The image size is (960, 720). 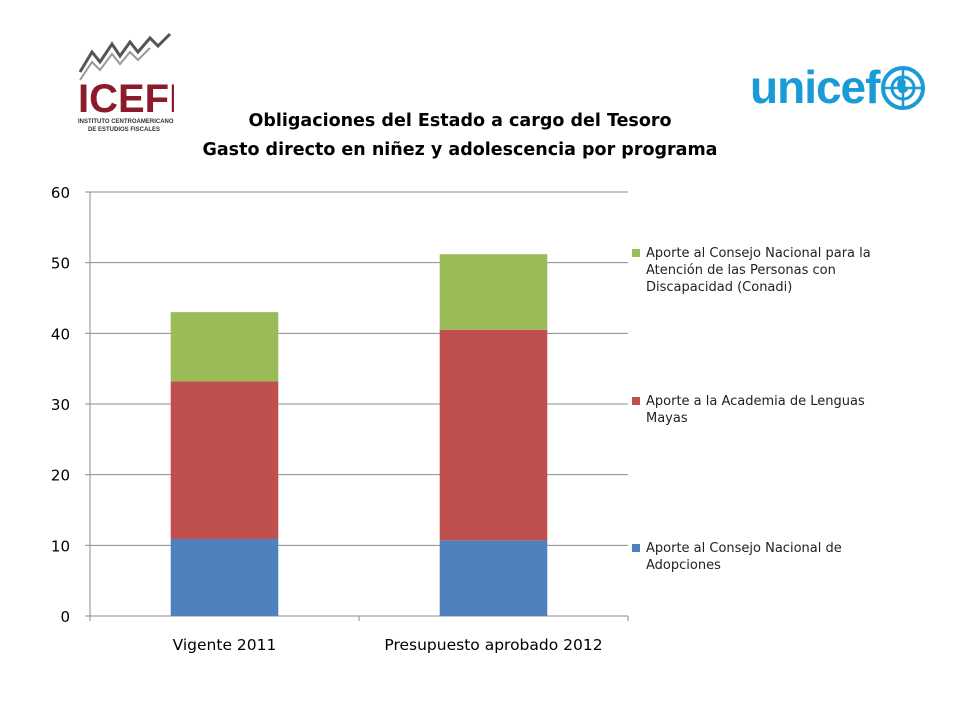 I want to click on y-tick-label: 60, so click(x=60, y=193).